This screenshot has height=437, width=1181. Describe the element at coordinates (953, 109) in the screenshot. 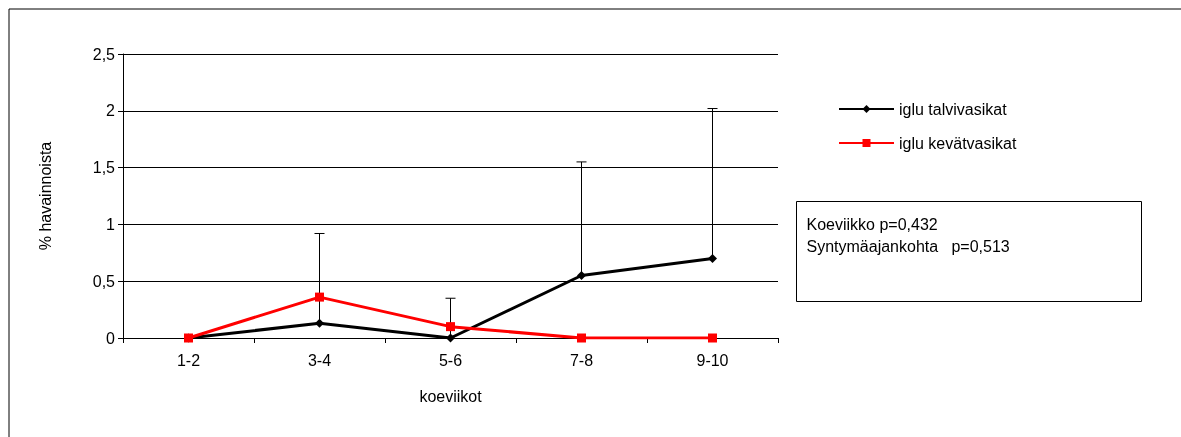

I see `legend-label: iglu talvivasikat` at that location.